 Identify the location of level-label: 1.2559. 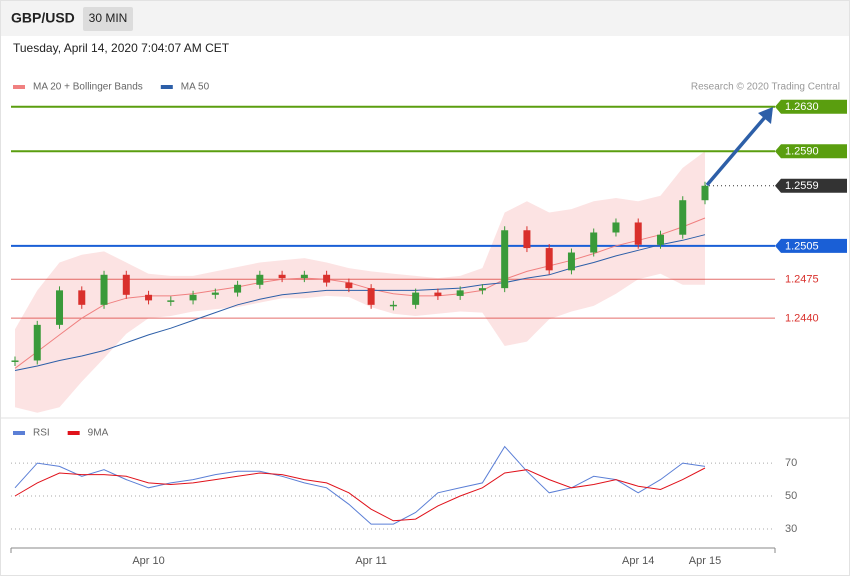
(802, 186).